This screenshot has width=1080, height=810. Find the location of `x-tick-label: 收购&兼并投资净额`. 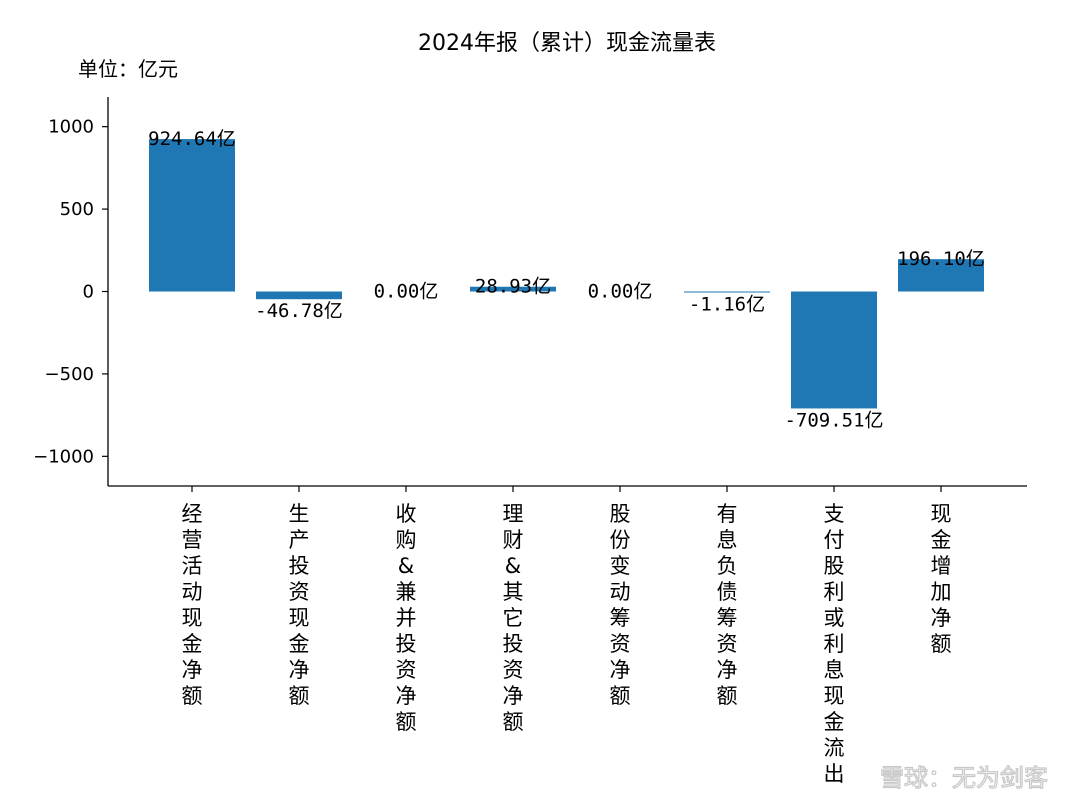

x-tick-label: 收购&兼并投资净额 is located at coordinates (406, 618).